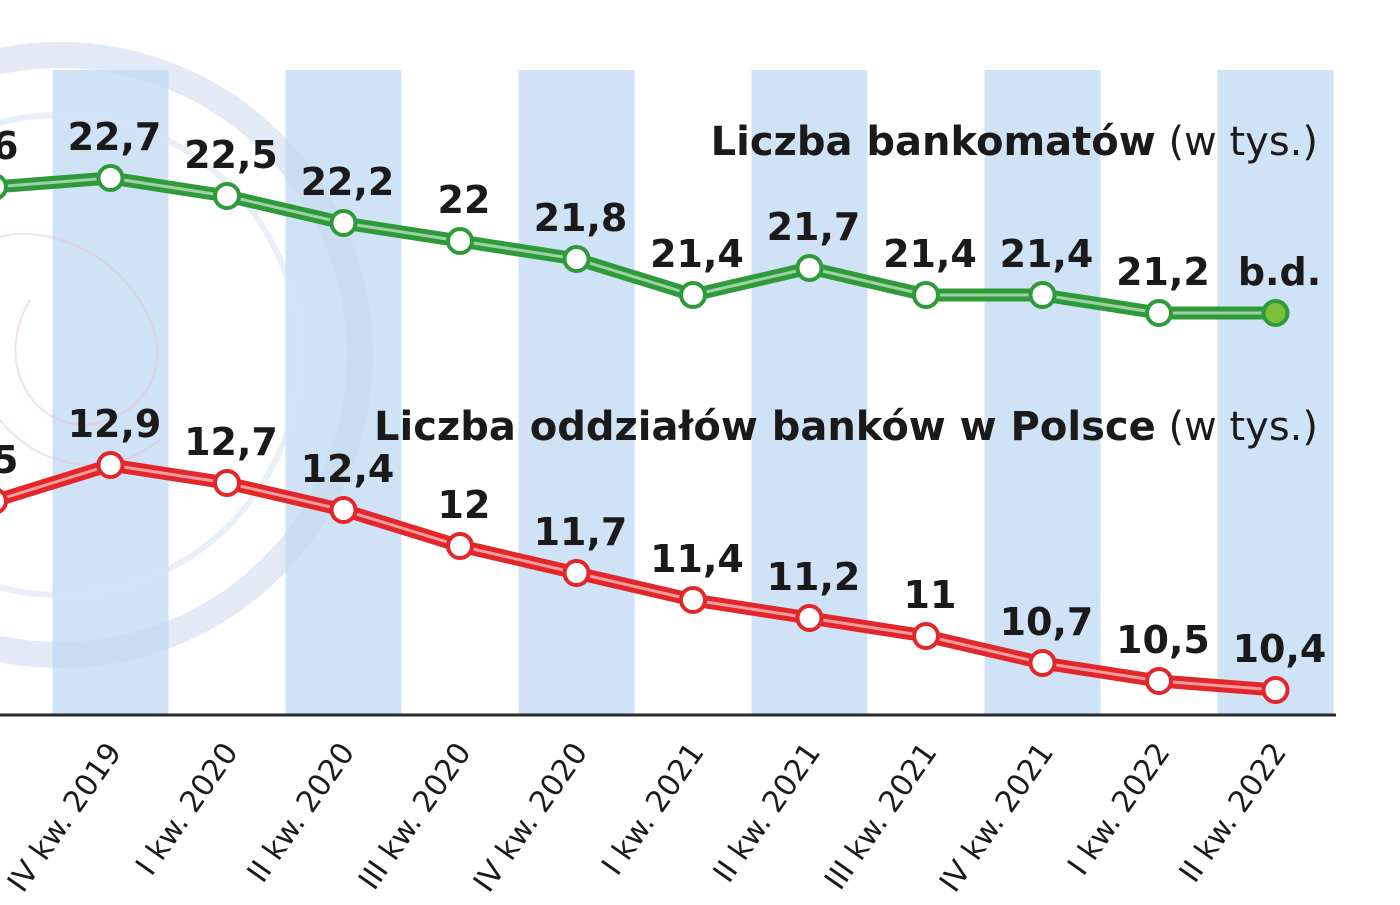  What do you see at coordinates (301, 813) in the screenshot?
I see `x-tick-label: II kw. 2020` at bounding box center [301, 813].